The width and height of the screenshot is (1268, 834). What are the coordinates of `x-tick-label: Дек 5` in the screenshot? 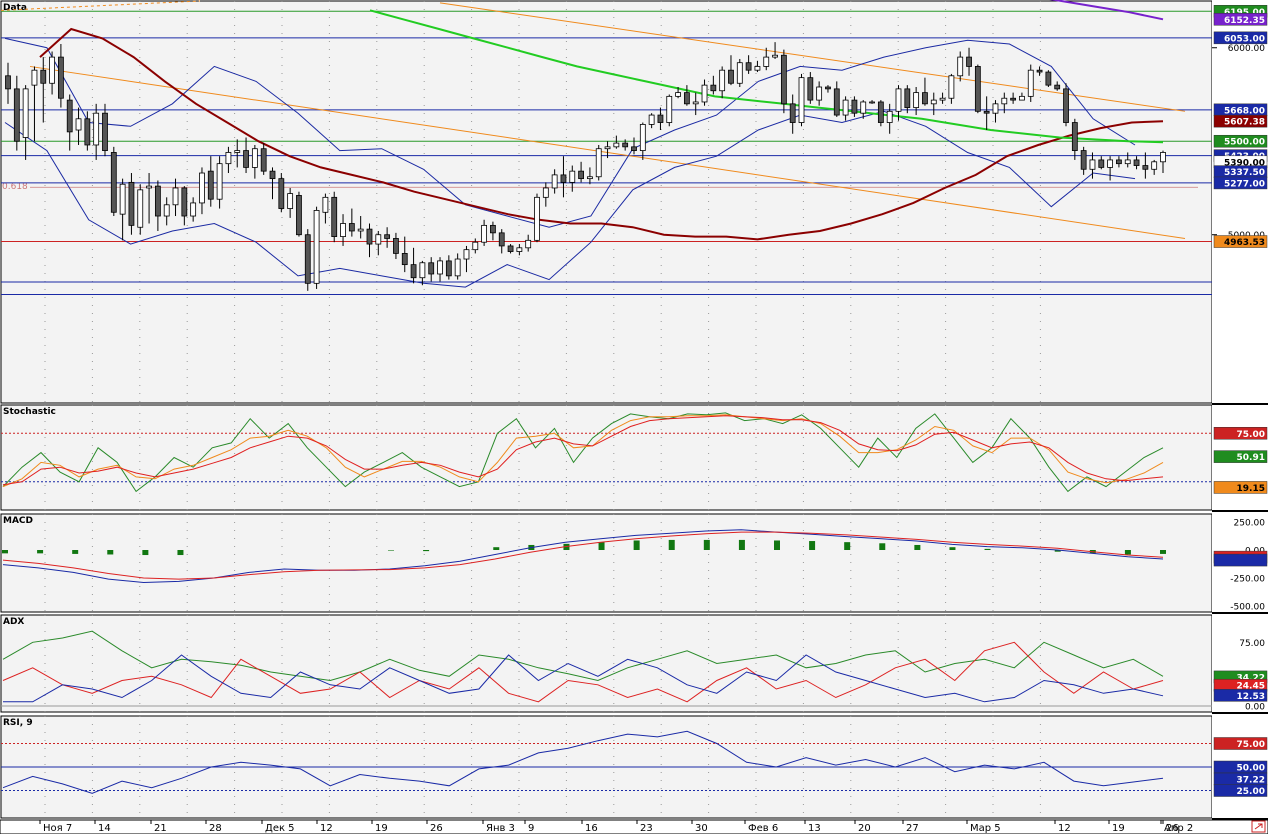 It's located at (280, 828).